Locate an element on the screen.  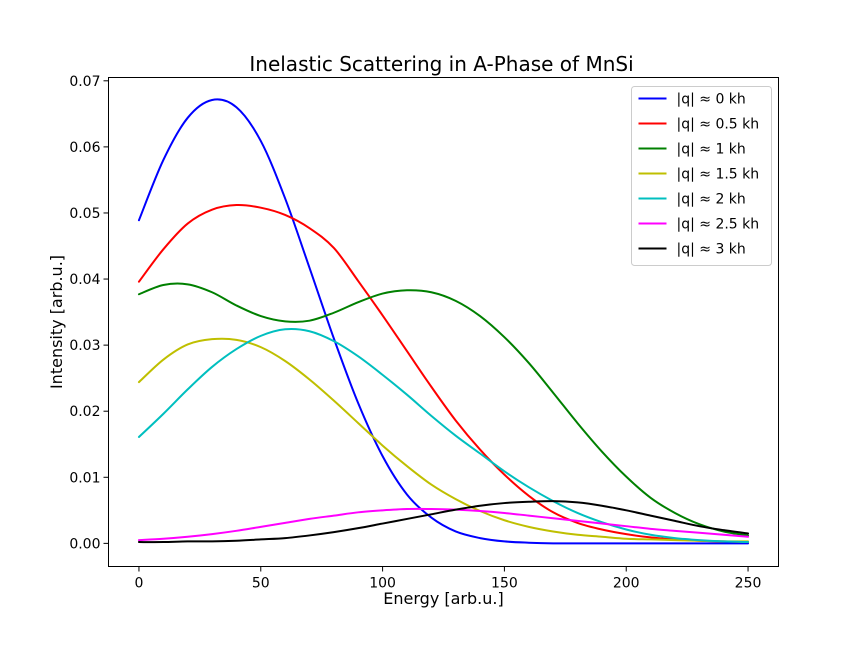
y-tick-label: 0.00 is located at coordinates (84, 544).